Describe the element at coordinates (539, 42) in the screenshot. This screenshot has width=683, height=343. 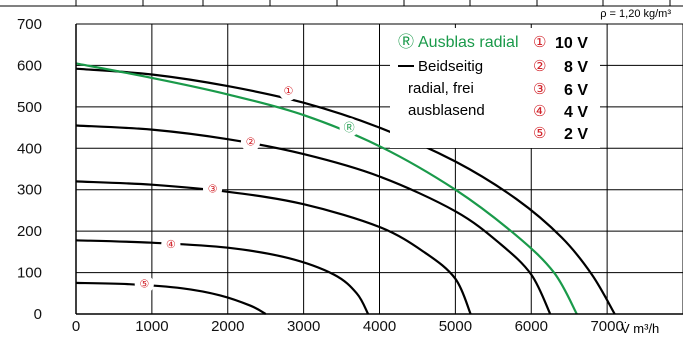
I see `legend-marker-10v: ①` at that location.